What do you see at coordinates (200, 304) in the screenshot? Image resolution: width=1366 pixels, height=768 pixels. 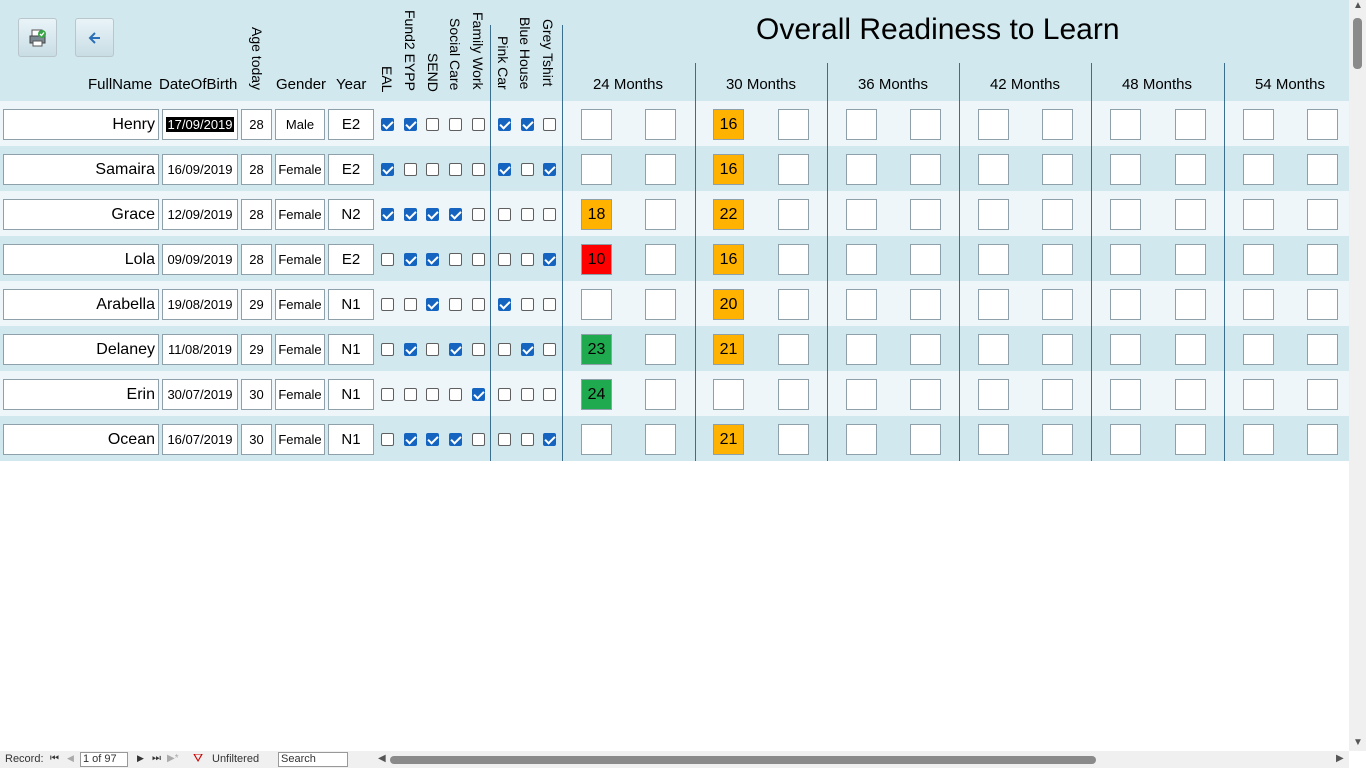 I see `date-of-birth-field: 19/08/2019` at bounding box center [200, 304].